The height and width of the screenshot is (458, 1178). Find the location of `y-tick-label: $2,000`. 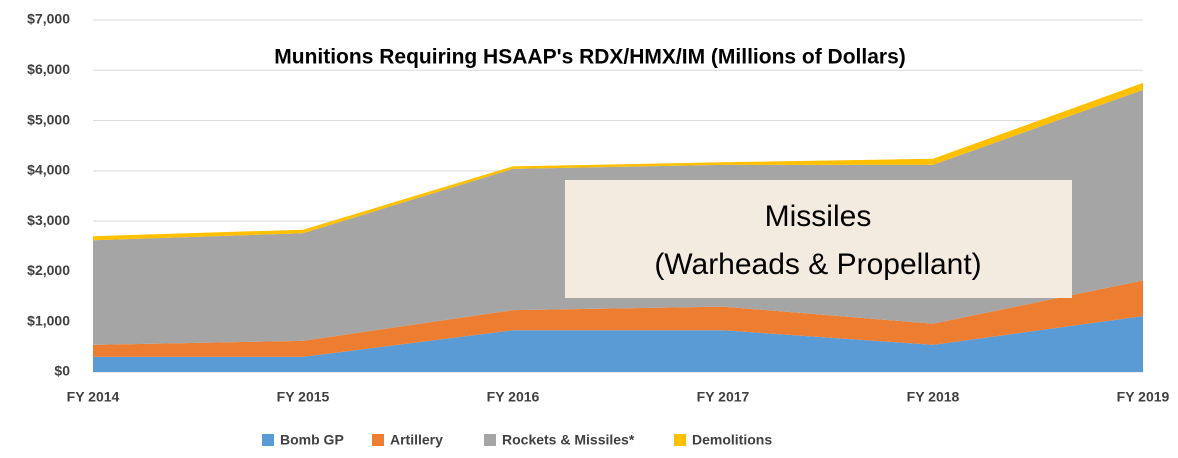

y-tick-label: $2,000 is located at coordinates (48, 270).